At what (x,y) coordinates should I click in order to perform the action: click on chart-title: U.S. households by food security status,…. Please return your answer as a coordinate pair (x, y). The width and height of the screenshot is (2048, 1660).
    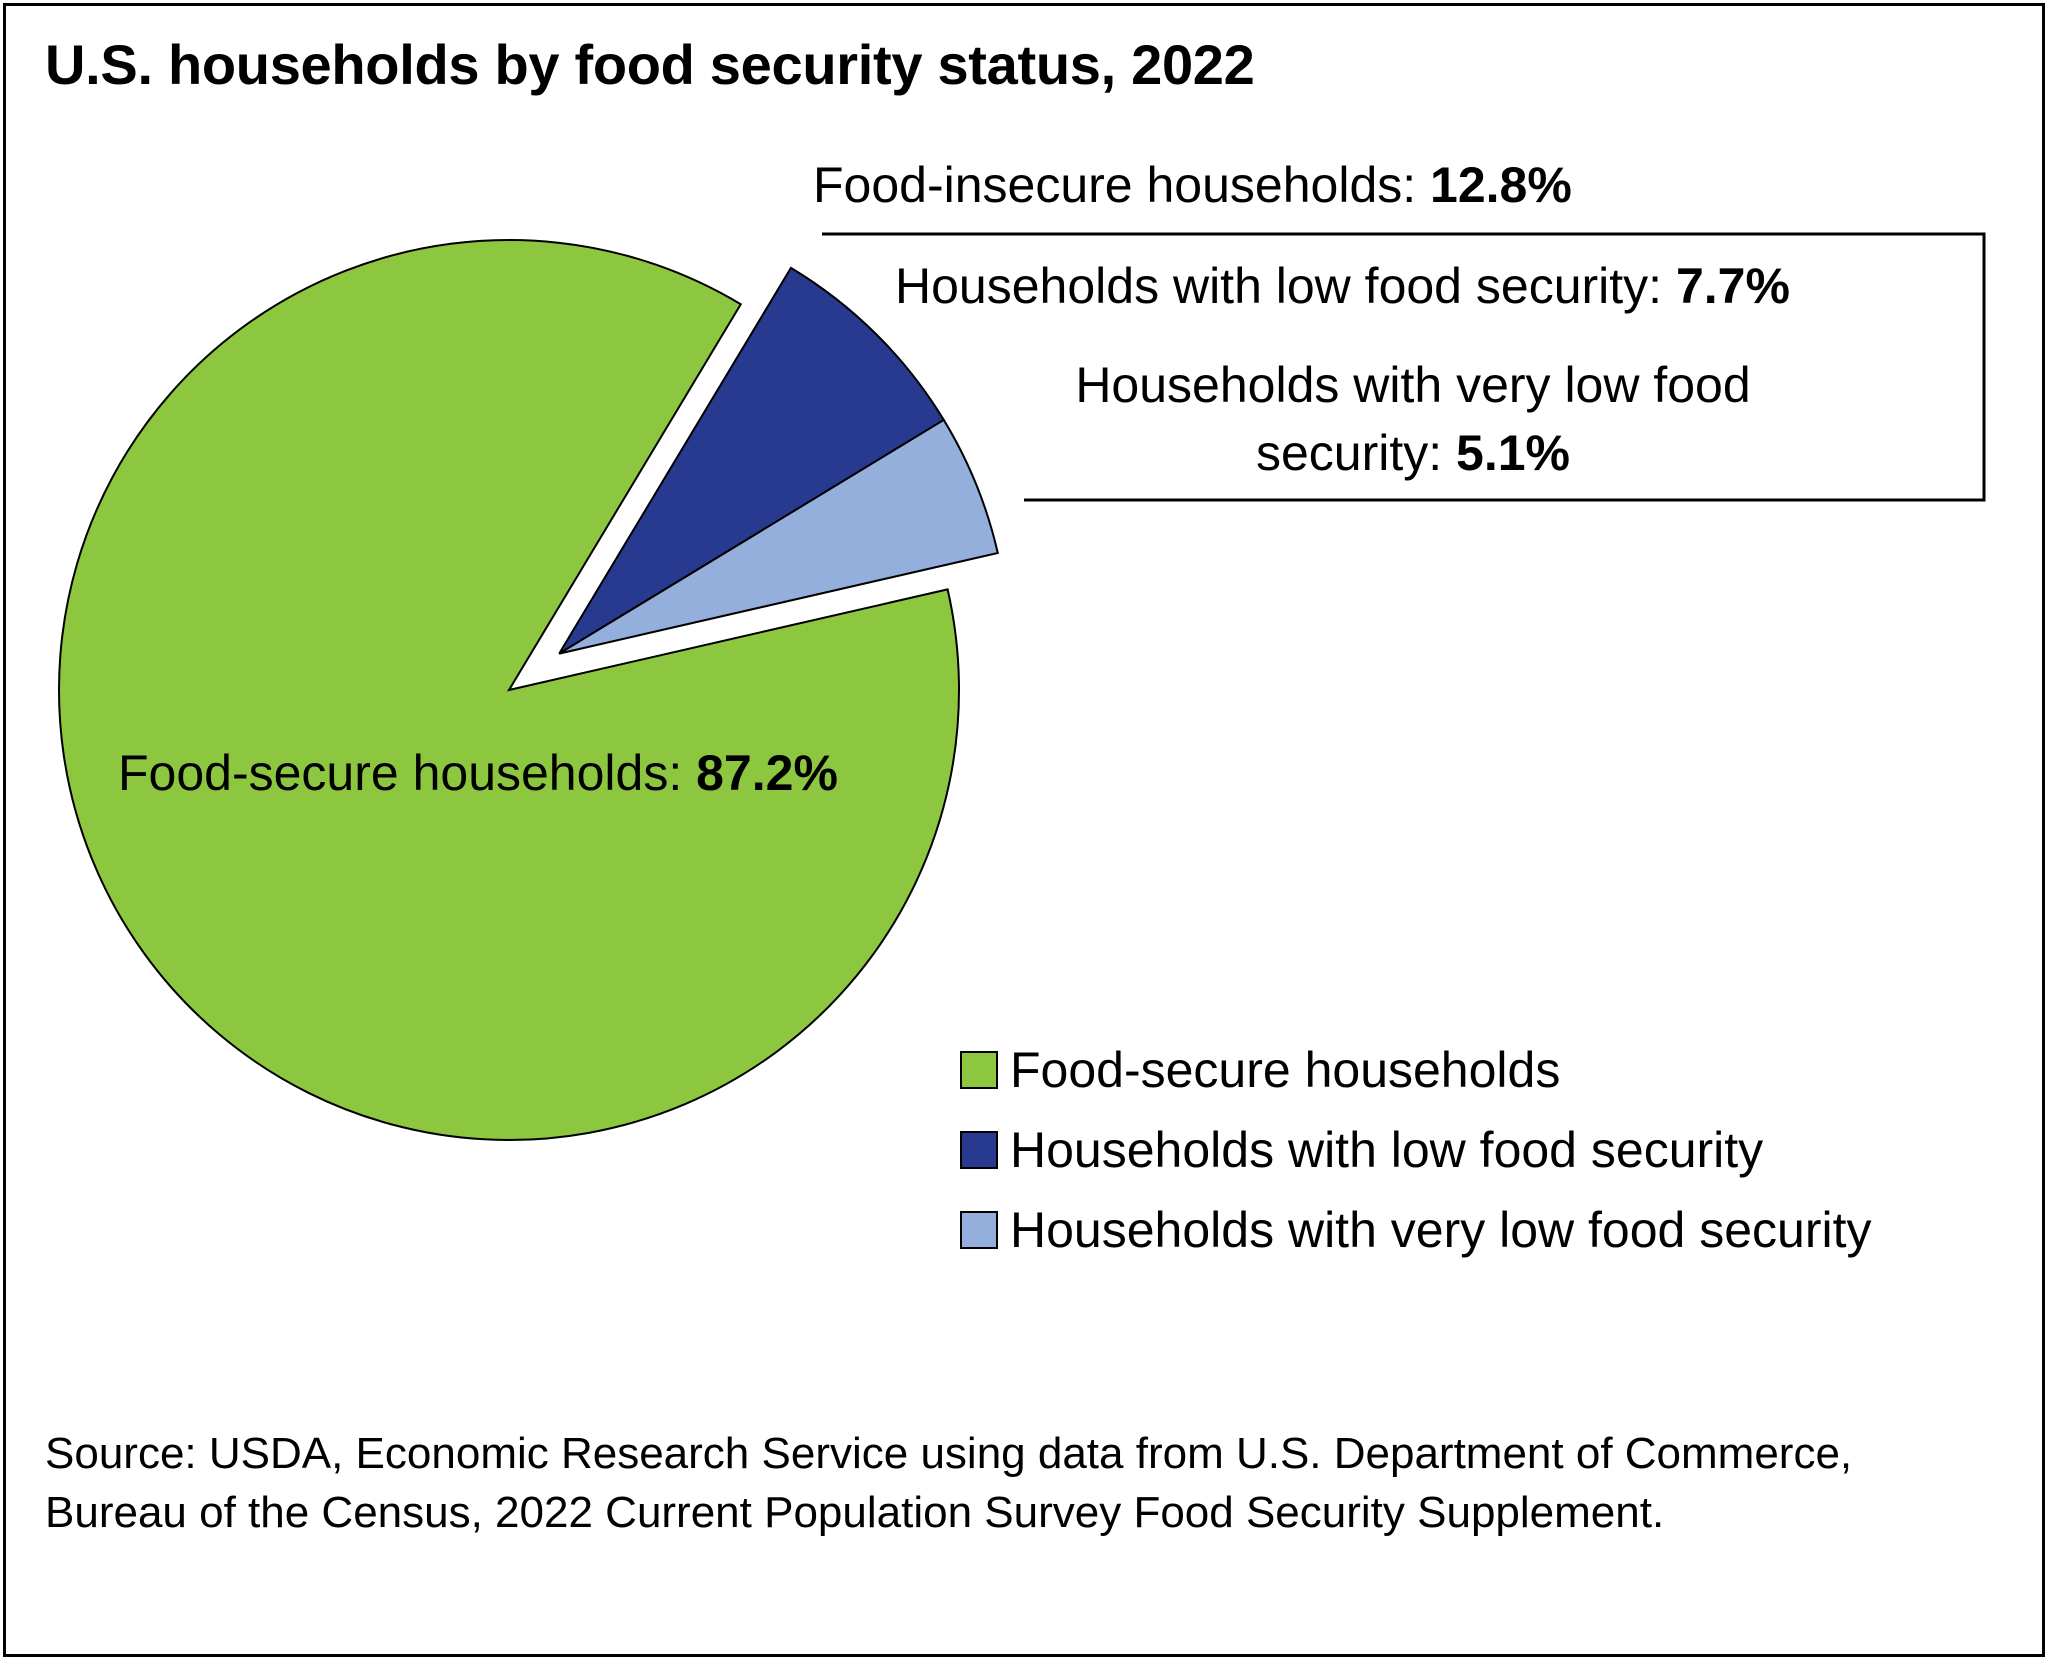
    Looking at the image, I should click on (650, 64).